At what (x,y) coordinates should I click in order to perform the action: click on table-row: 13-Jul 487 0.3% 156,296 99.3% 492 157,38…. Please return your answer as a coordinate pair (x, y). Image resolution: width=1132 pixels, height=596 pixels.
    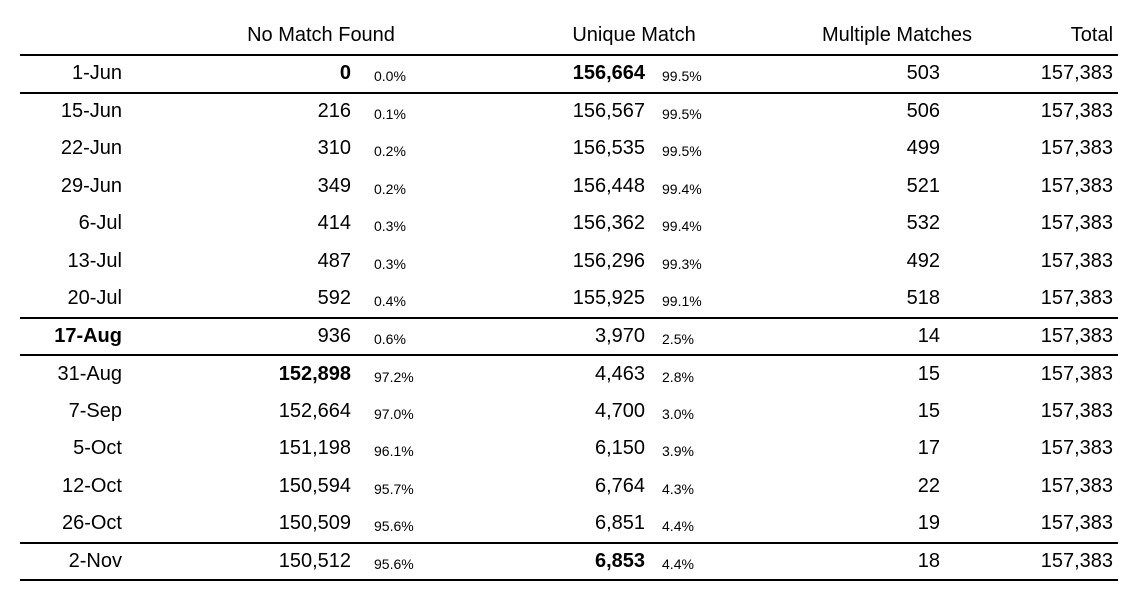
    Looking at the image, I should click on (569, 262).